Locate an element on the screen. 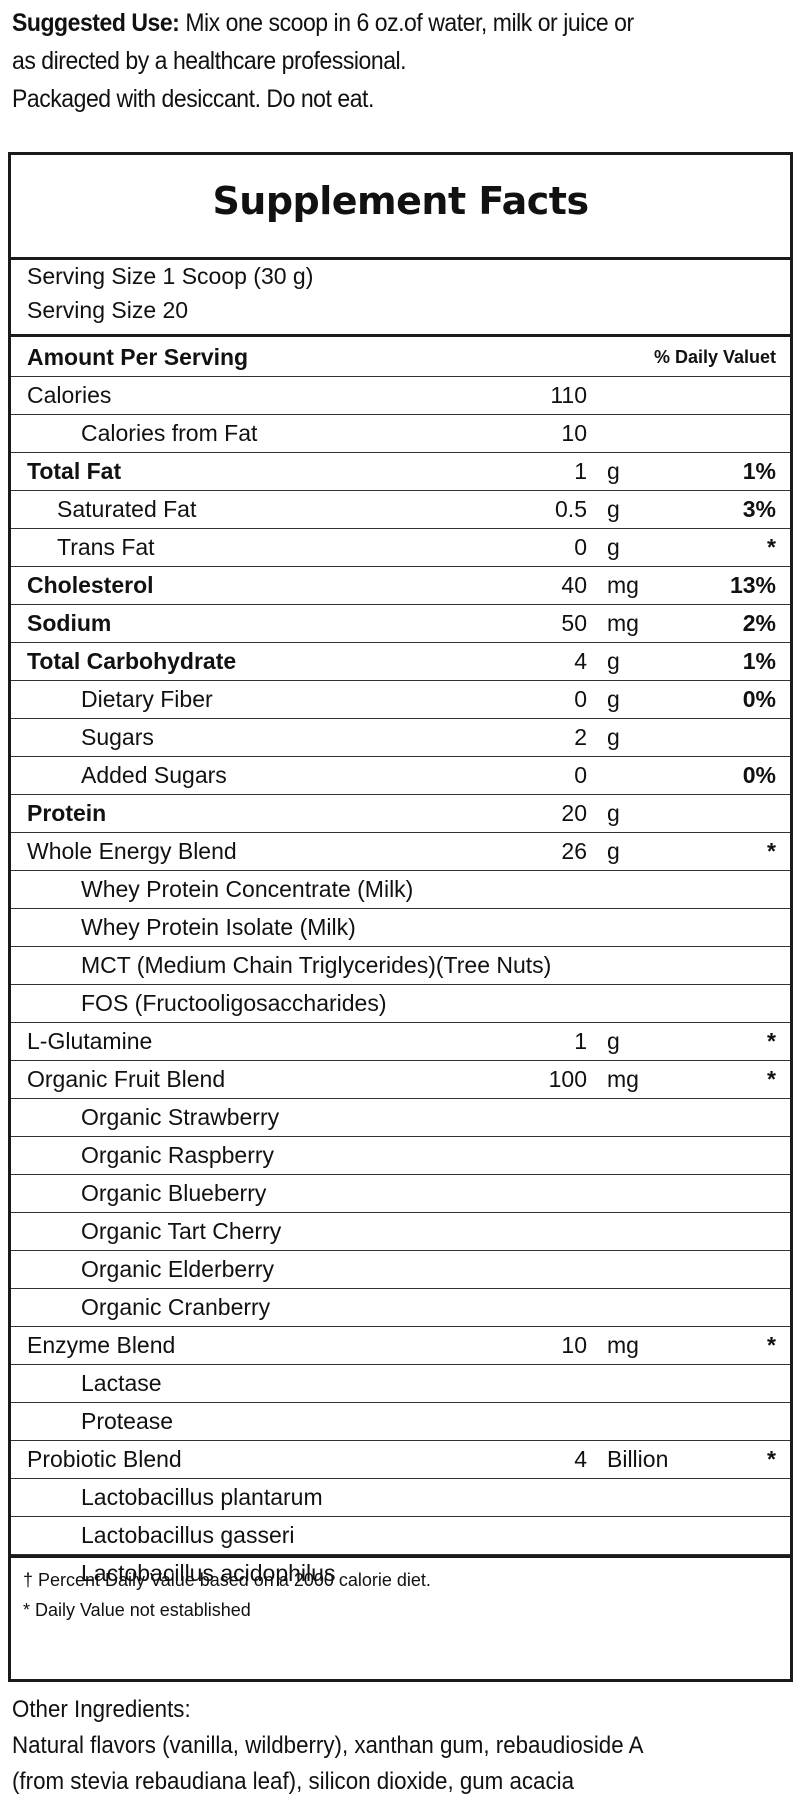 The height and width of the screenshot is (1812, 800). facts-row: Probiotic Blend 4 Billion * is located at coordinates (400, 1460).